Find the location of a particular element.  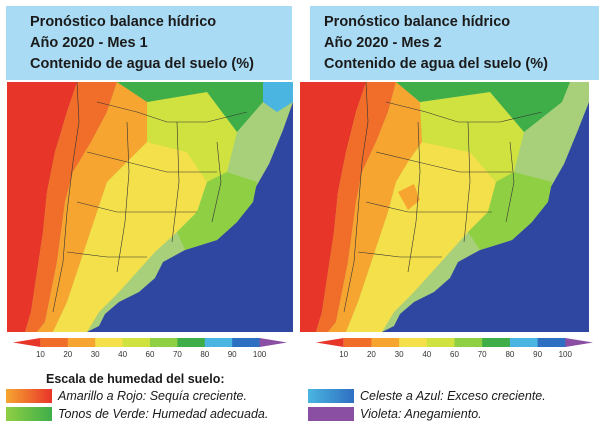

legend-title: Escala de humedad del suelo: is located at coordinates (135, 379).